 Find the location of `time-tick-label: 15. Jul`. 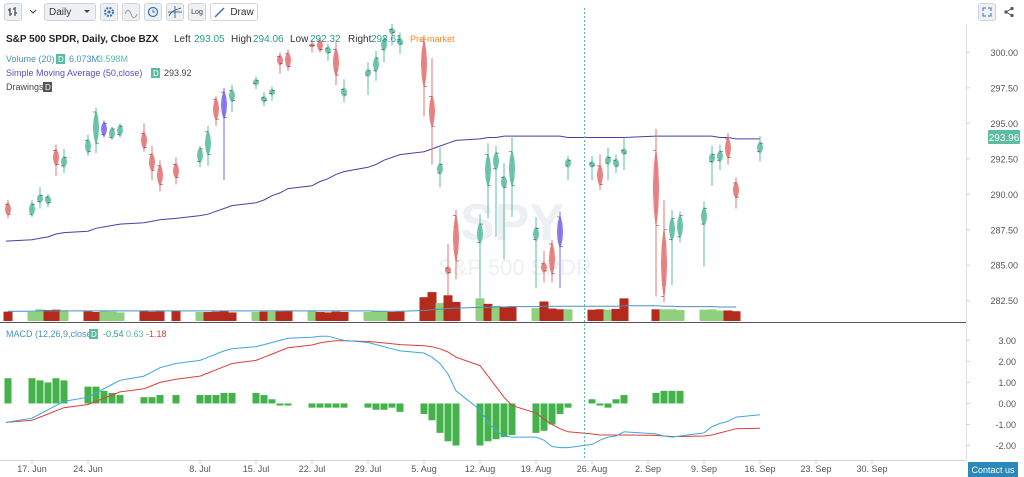

time-tick-label: 15. Jul is located at coordinates (256, 469).